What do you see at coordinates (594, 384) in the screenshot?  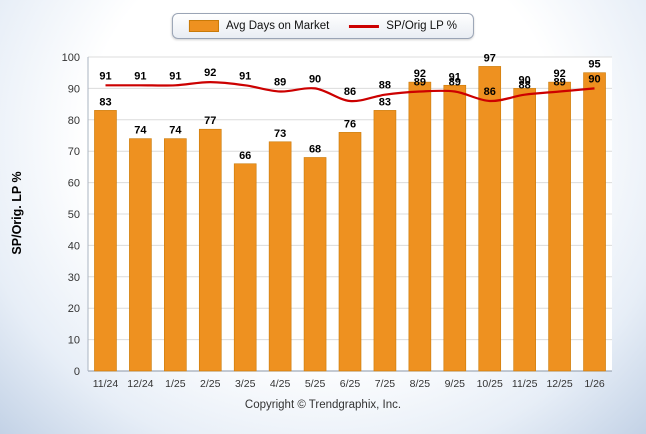 I see `x-tick-label: 1/26` at bounding box center [594, 384].